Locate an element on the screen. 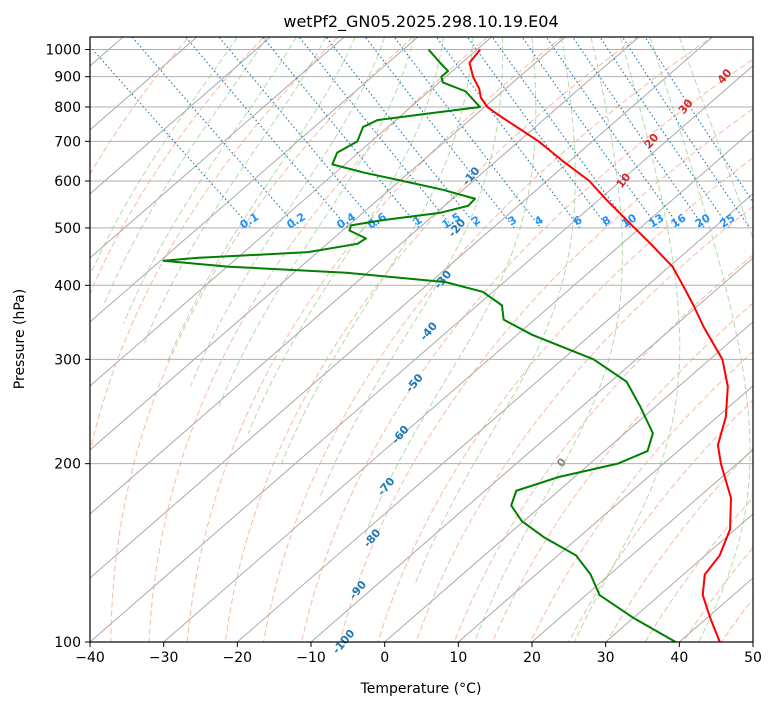  y-tick-label: 500 is located at coordinates (67, 229).